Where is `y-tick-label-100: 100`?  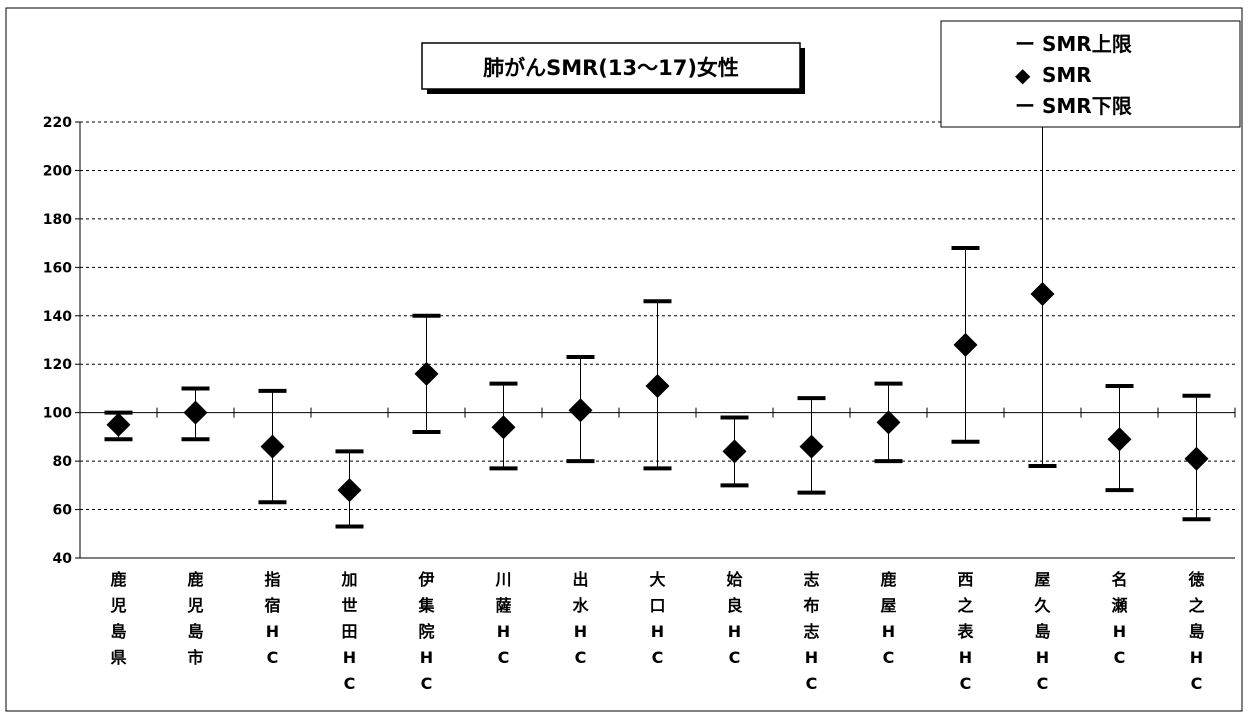 y-tick-label-100: 100 is located at coordinates (57, 414).